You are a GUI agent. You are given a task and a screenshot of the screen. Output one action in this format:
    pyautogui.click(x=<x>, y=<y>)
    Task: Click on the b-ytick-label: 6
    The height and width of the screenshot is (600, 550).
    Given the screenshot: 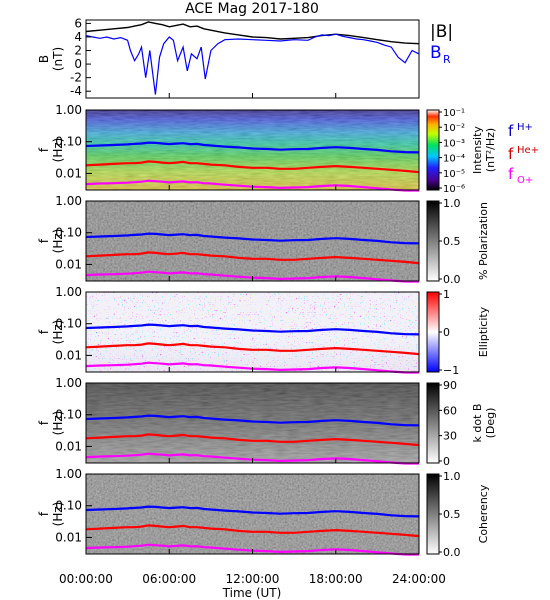 What is the action you would take?
    pyautogui.click(x=78, y=23)
    